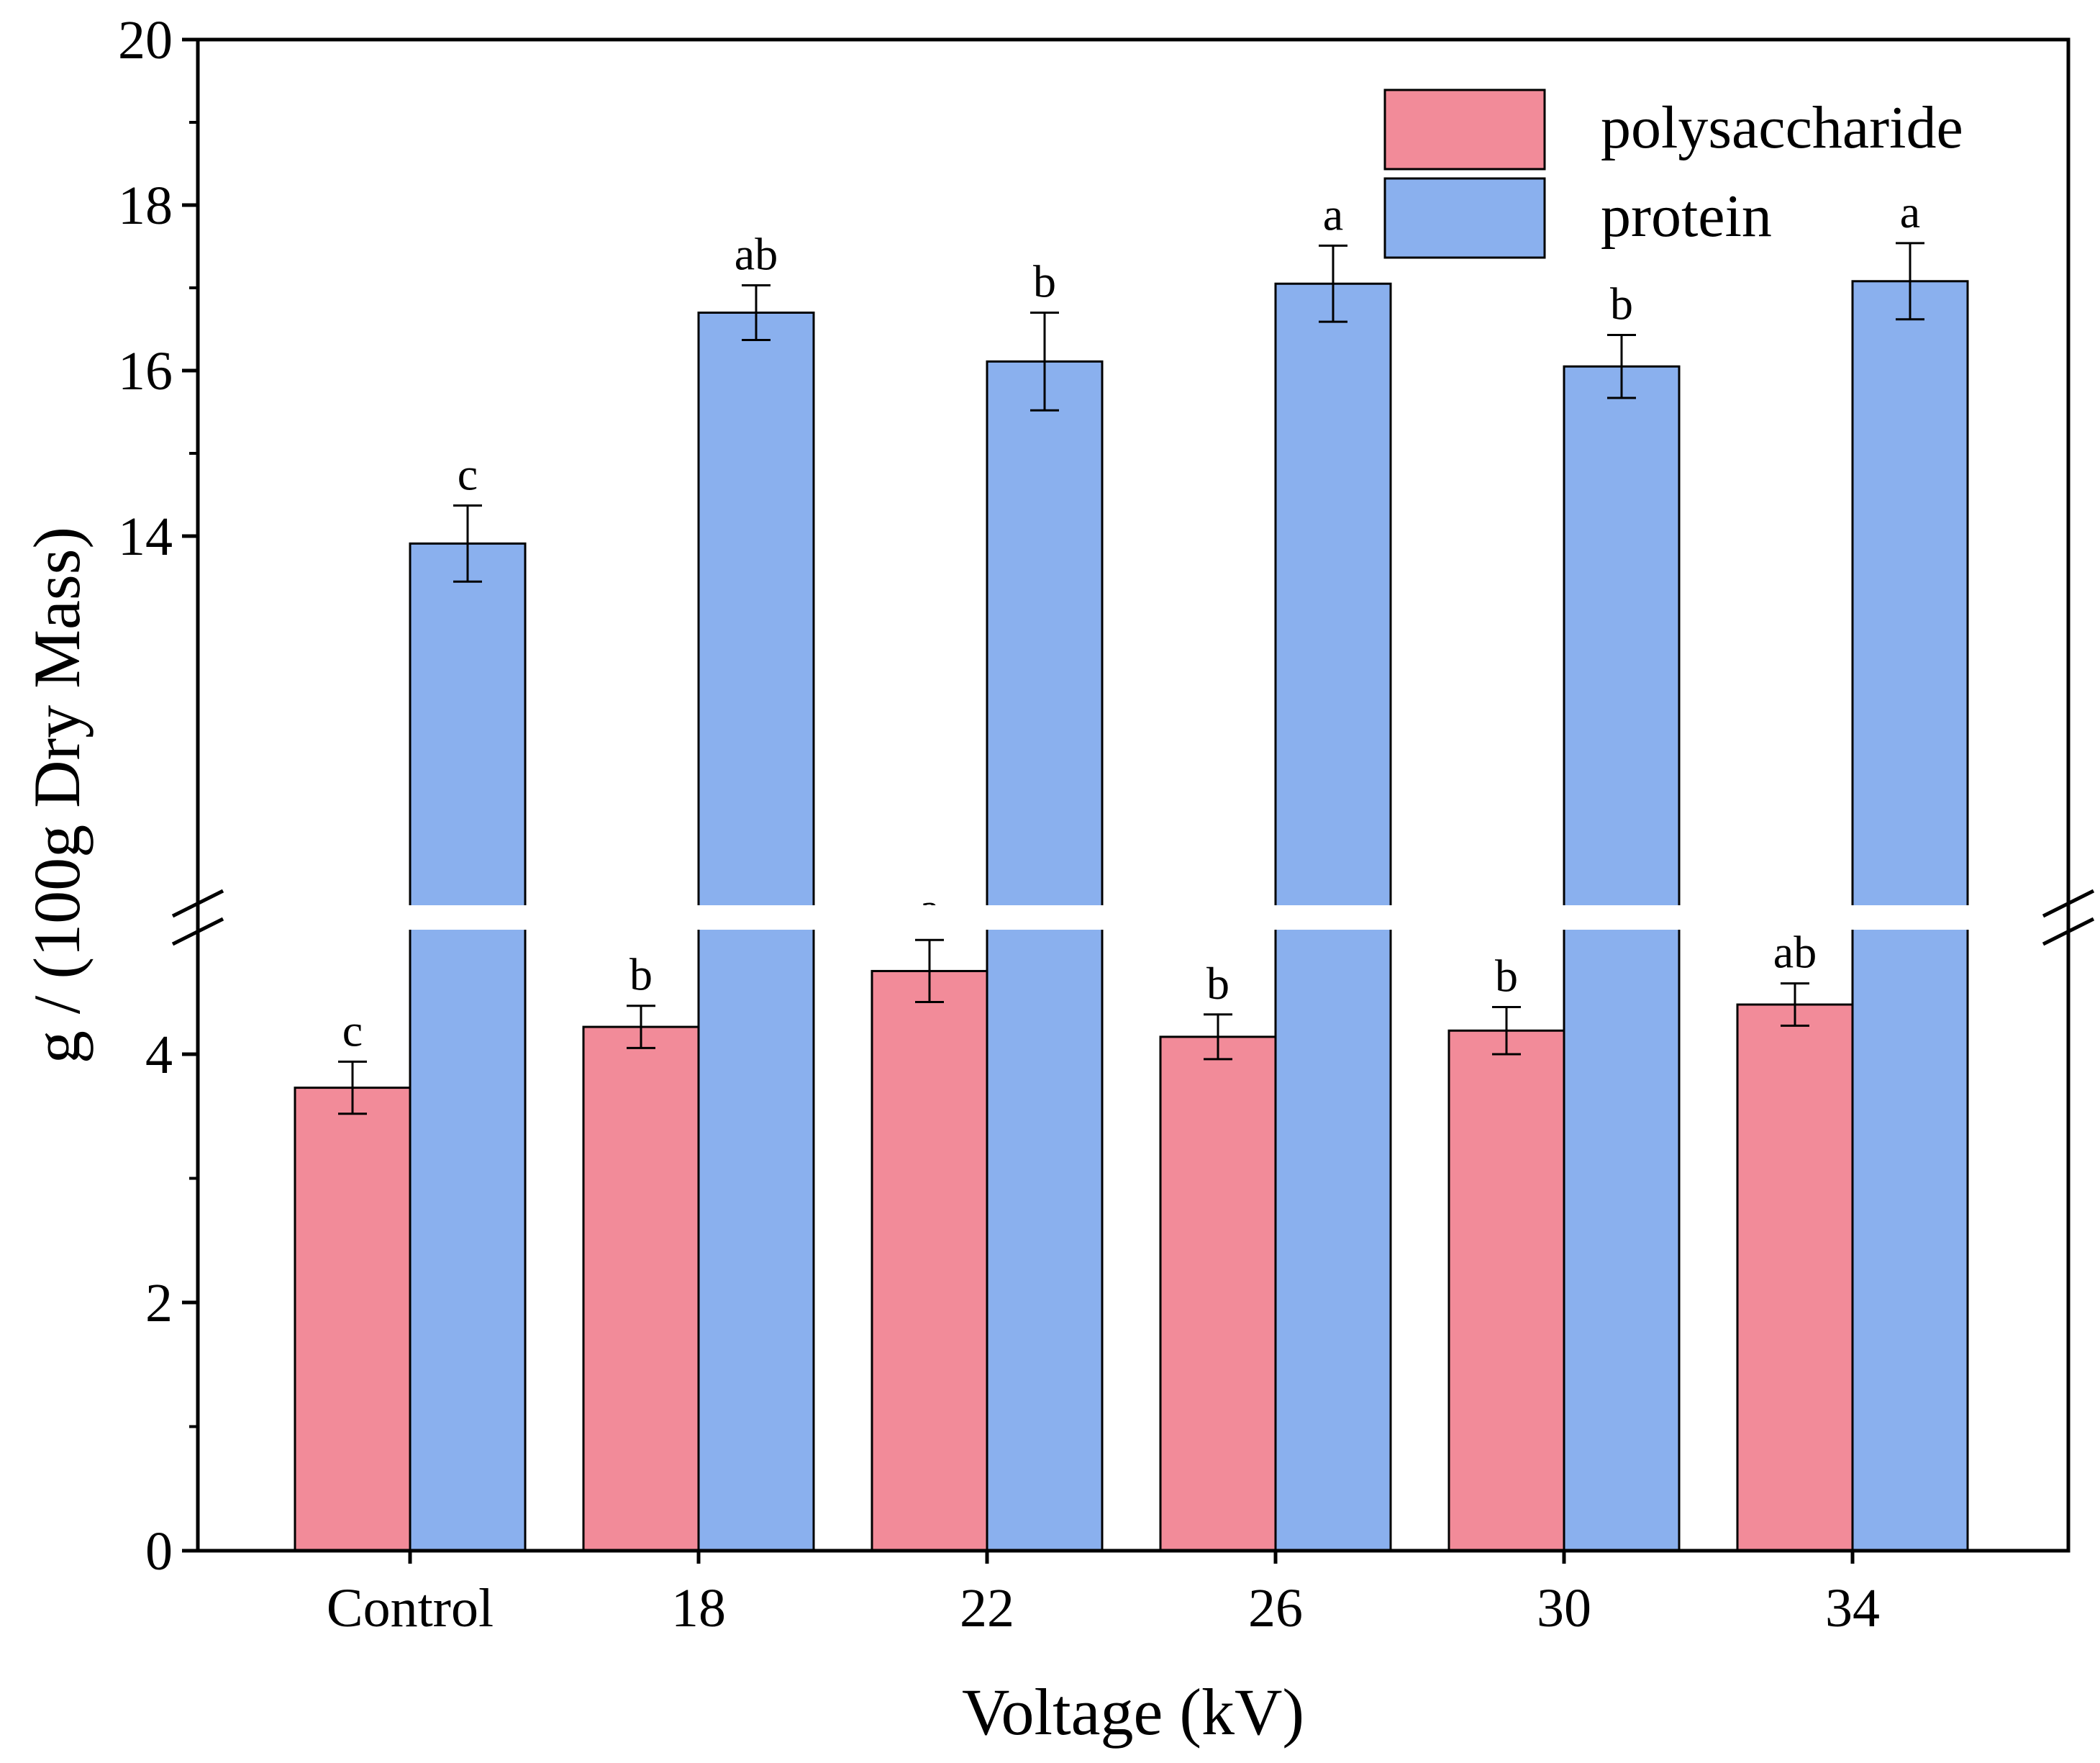 This screenshot has height=1763, width=2100. I want to click on legend: polysaccharide protein, so click(1673, 174).